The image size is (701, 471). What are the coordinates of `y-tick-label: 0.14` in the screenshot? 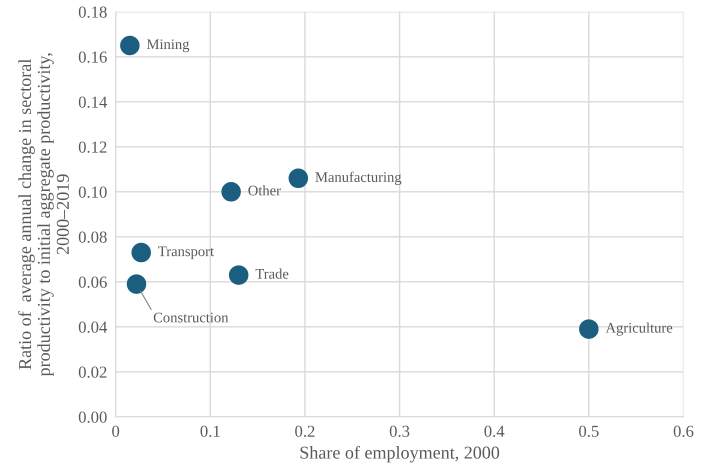 It's located at (93, 102).